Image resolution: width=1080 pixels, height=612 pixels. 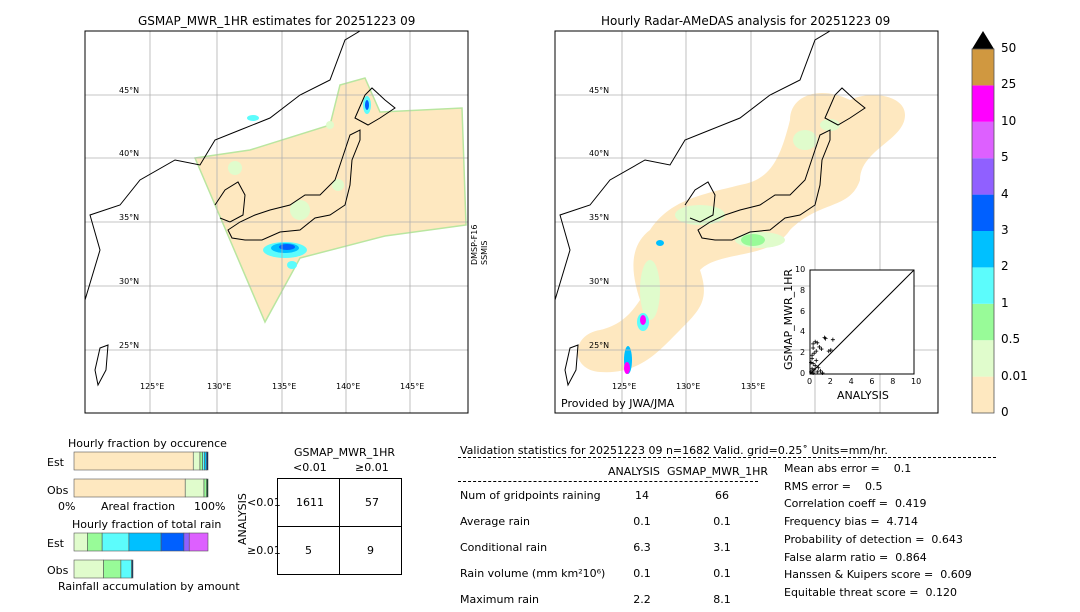 I want to click on colorbar-extend-arrow, so click(x=983, y=40).